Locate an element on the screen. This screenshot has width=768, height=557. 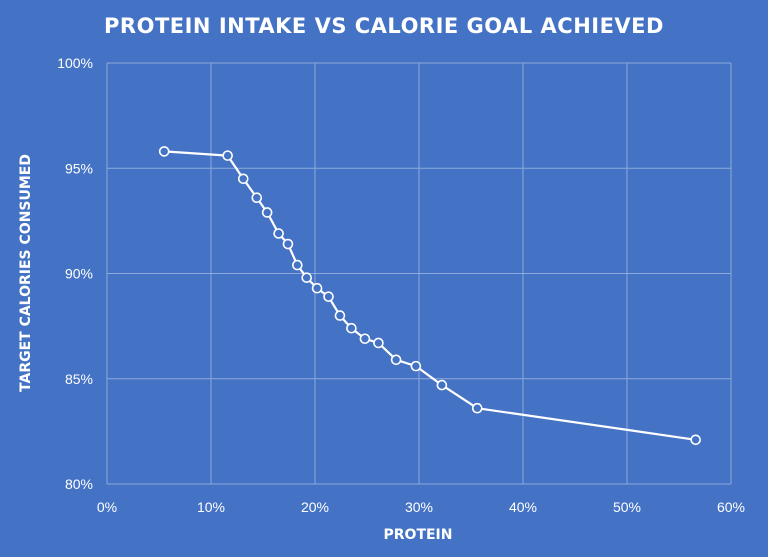
x-tick-label: 40% is located at coordinates (523, 507).